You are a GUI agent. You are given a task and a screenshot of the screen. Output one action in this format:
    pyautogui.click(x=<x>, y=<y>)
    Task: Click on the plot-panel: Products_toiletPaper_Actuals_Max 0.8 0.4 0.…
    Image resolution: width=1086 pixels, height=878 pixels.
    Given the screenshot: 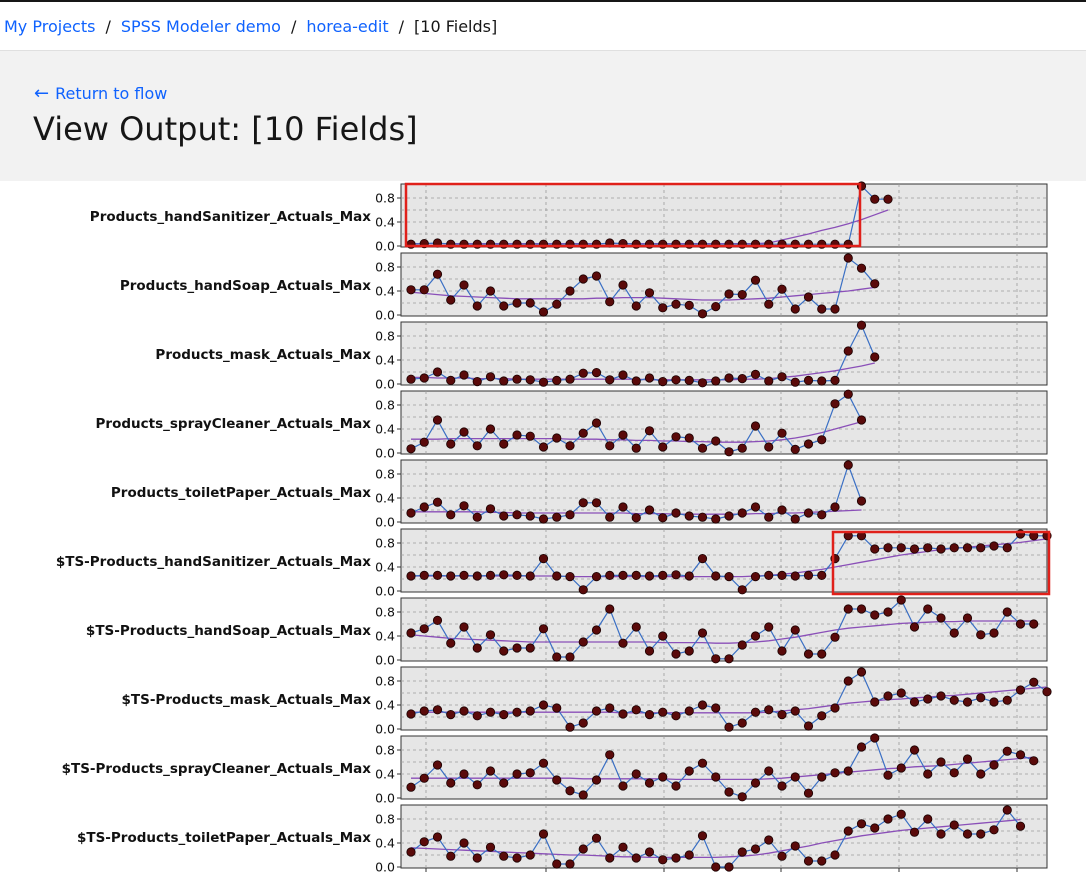 What is the action you would take?
    pyautogui.click(x=579, y=494)
    